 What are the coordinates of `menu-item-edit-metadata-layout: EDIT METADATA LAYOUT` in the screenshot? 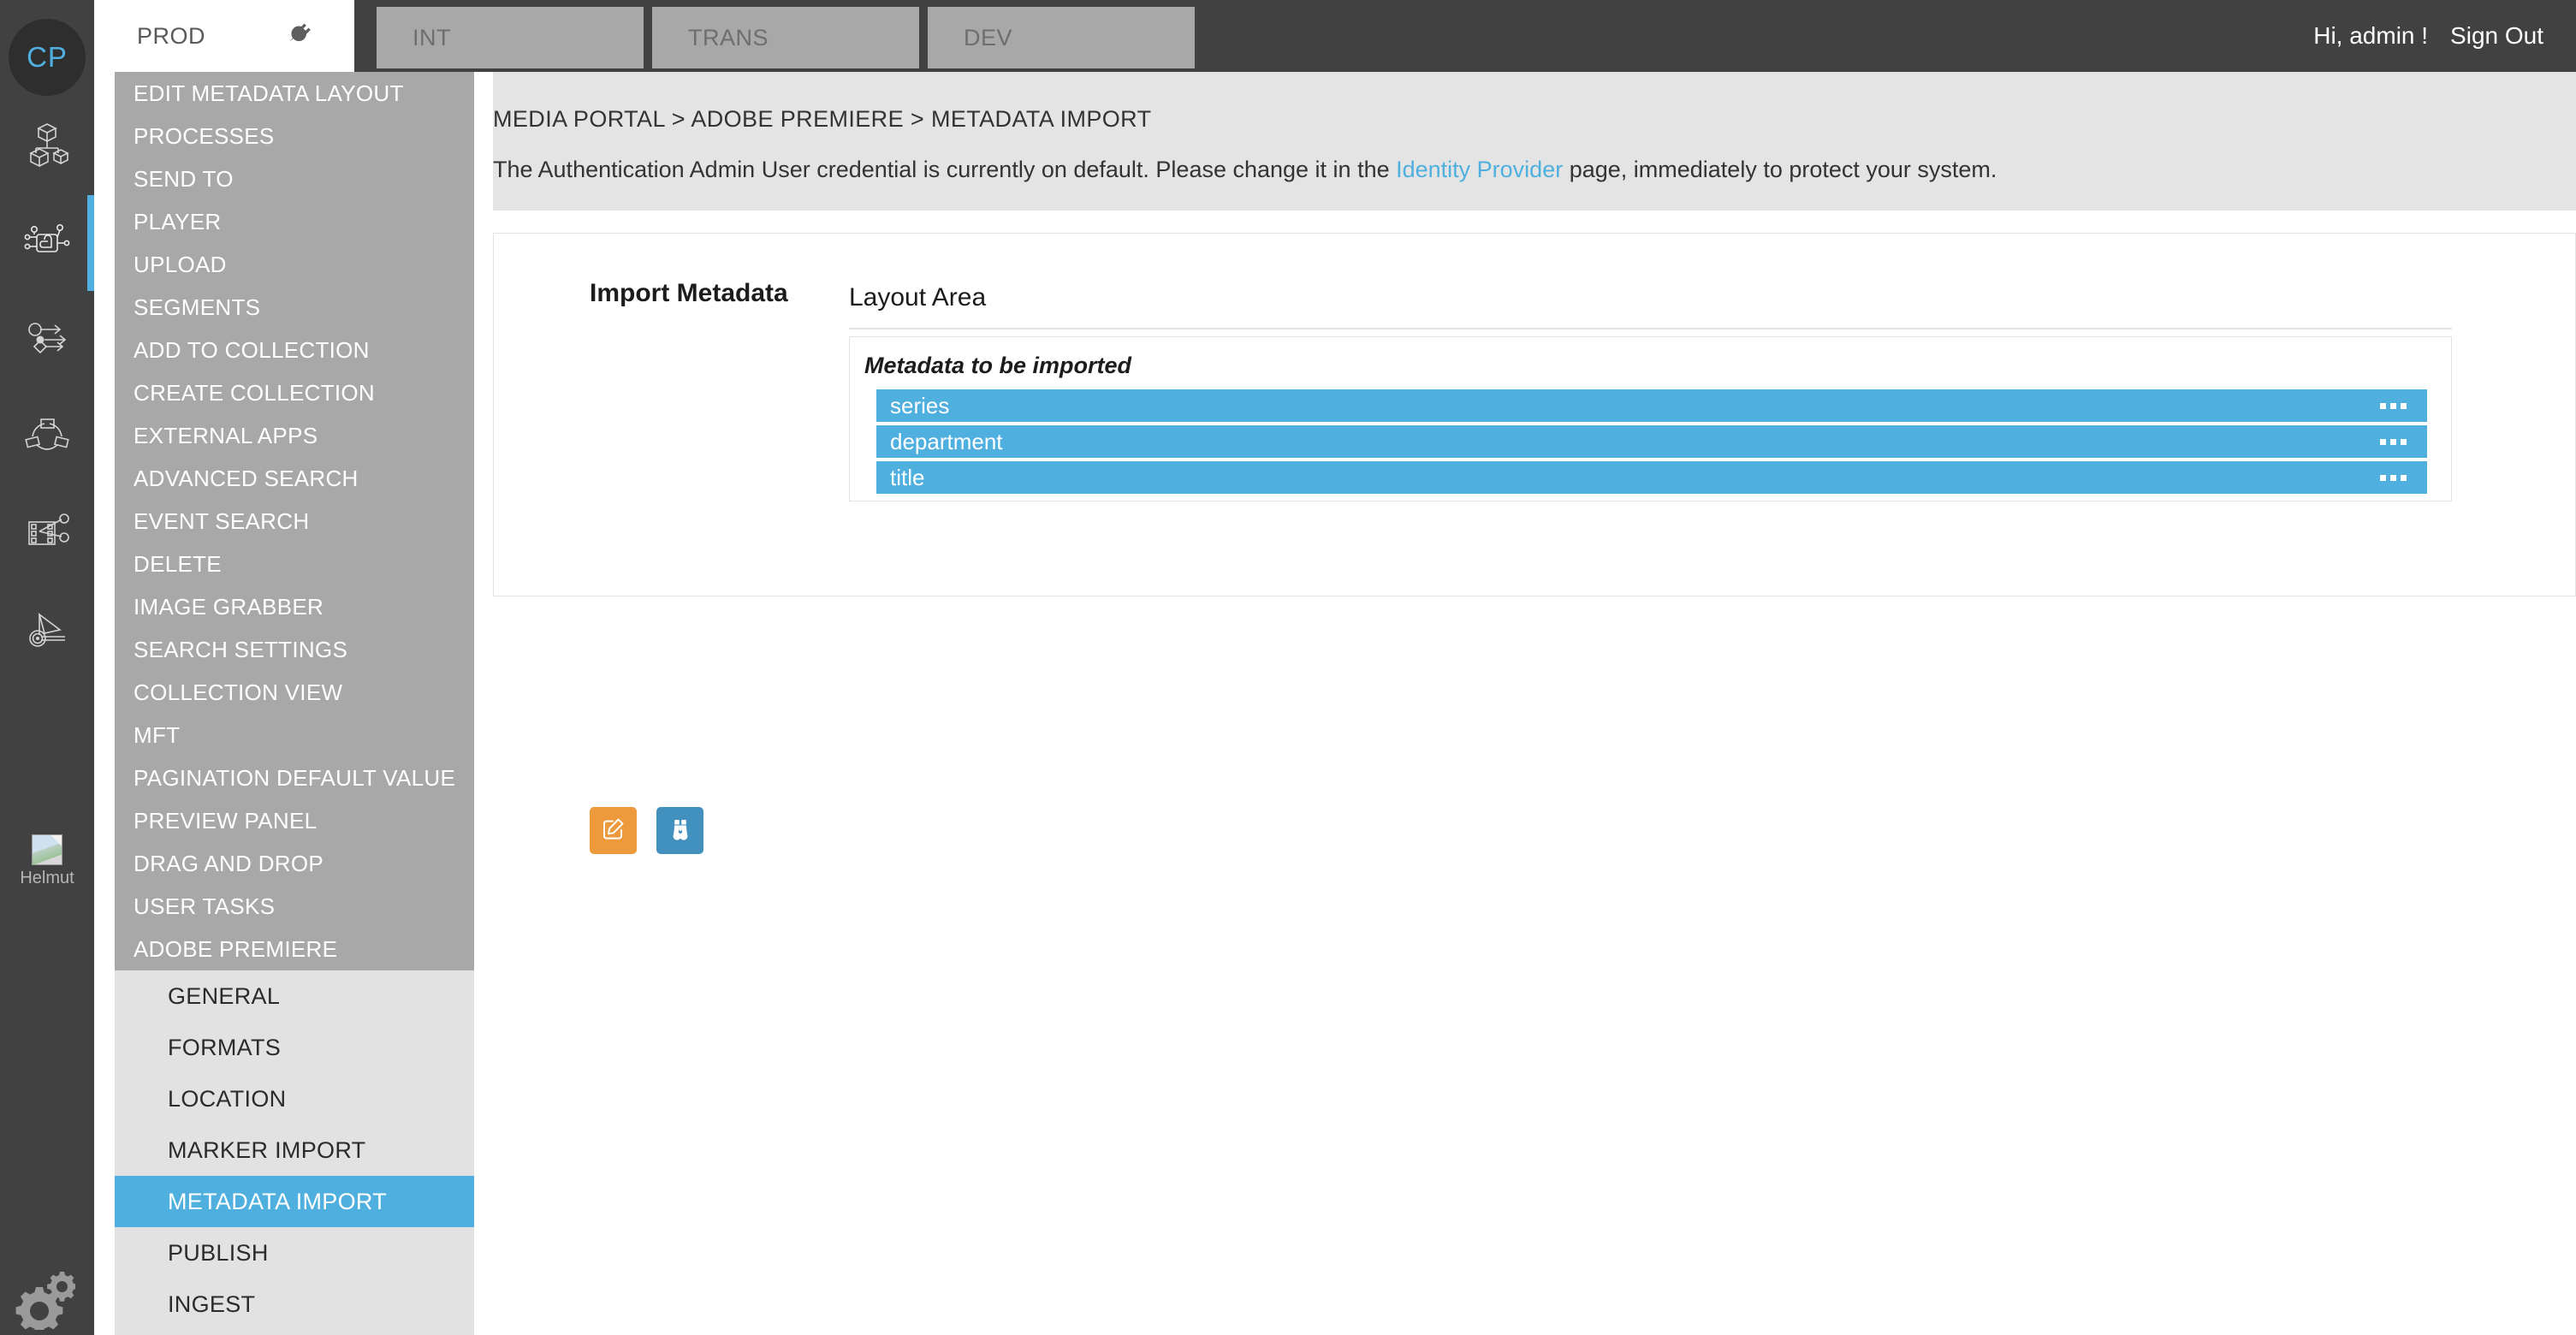 It's located at (294, 93).